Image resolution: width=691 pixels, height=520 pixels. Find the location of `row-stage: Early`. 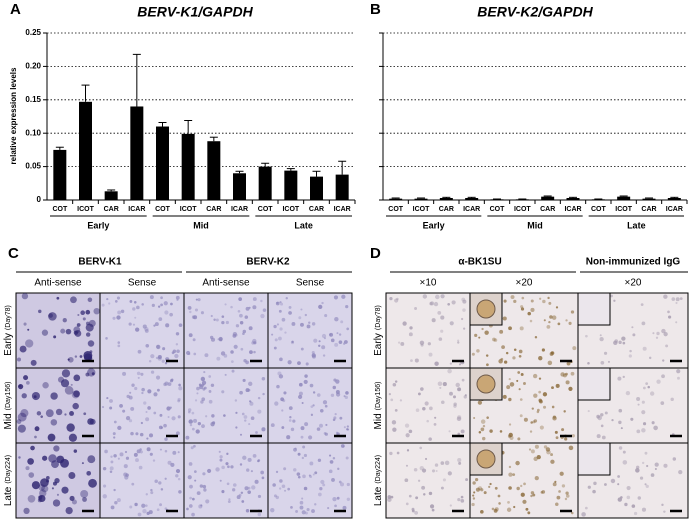

row-stage: Early is located at coordinates (378, 344).